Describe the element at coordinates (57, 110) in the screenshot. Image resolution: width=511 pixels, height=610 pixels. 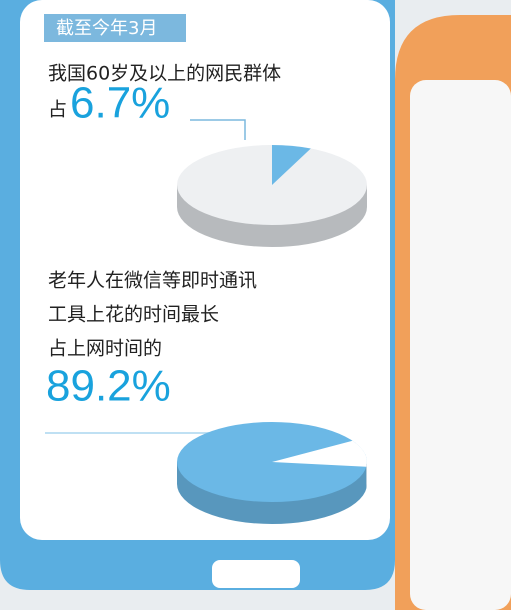
I see `title-line: 占` at that location.